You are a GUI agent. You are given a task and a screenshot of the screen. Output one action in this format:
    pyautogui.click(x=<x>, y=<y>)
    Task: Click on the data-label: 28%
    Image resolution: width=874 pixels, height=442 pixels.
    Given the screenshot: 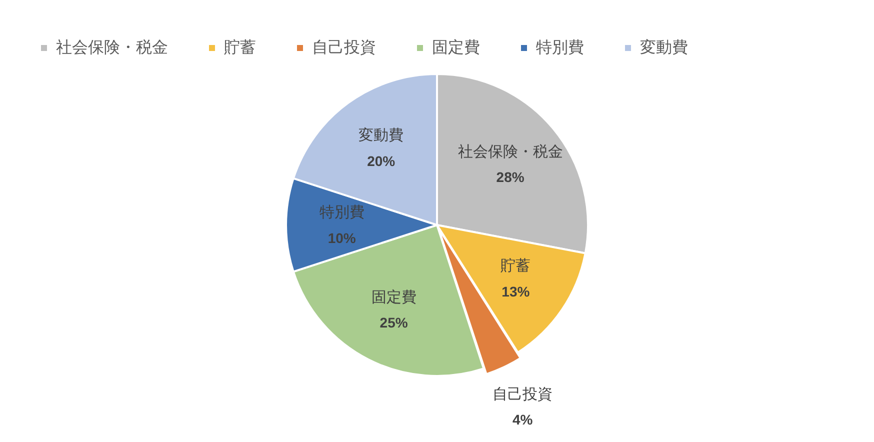 What is the action you would take?
    pyautogui.click(x=510, y=177)
    